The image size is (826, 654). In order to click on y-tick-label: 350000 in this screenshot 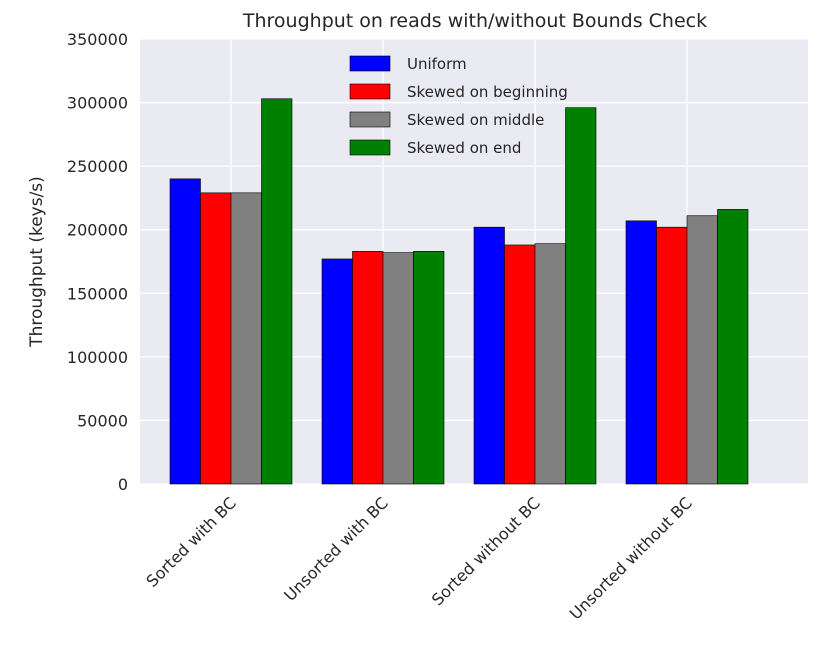, I will do `click(97, 39)`.